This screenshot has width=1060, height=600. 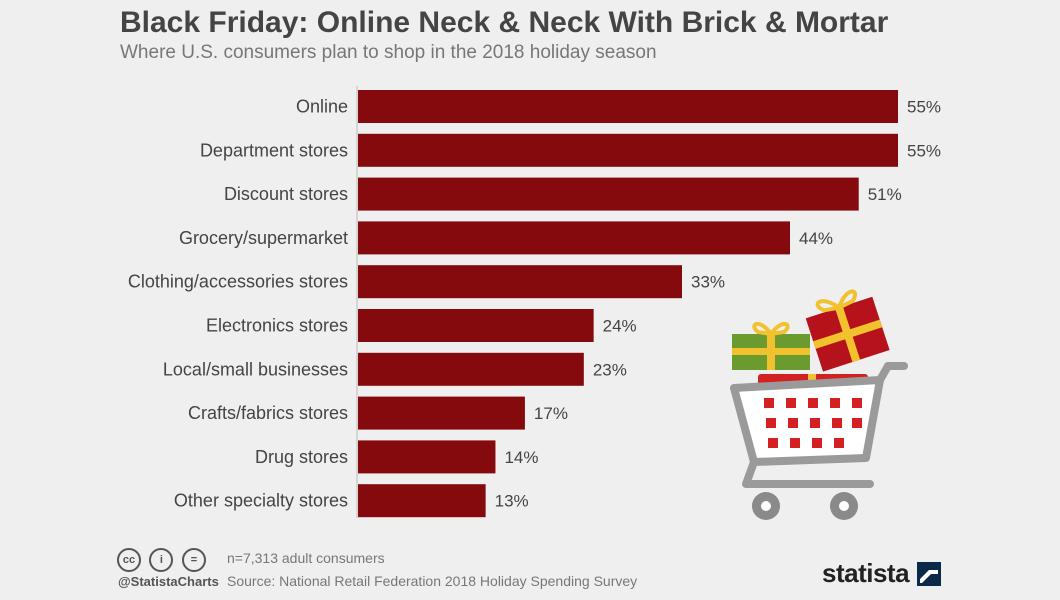 I want to click on value-label: 44%, so click(x=816, y=238).